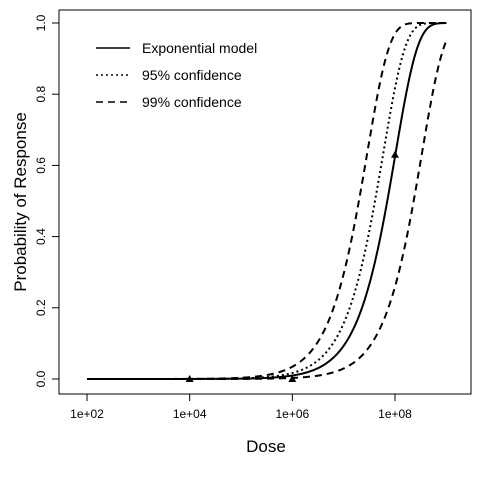 The image size is (480, 480). What do you see at coordinates (41, 307) in the screenshot?
I see `y-tick-label: 0.2` at bounding box center [41, 307].